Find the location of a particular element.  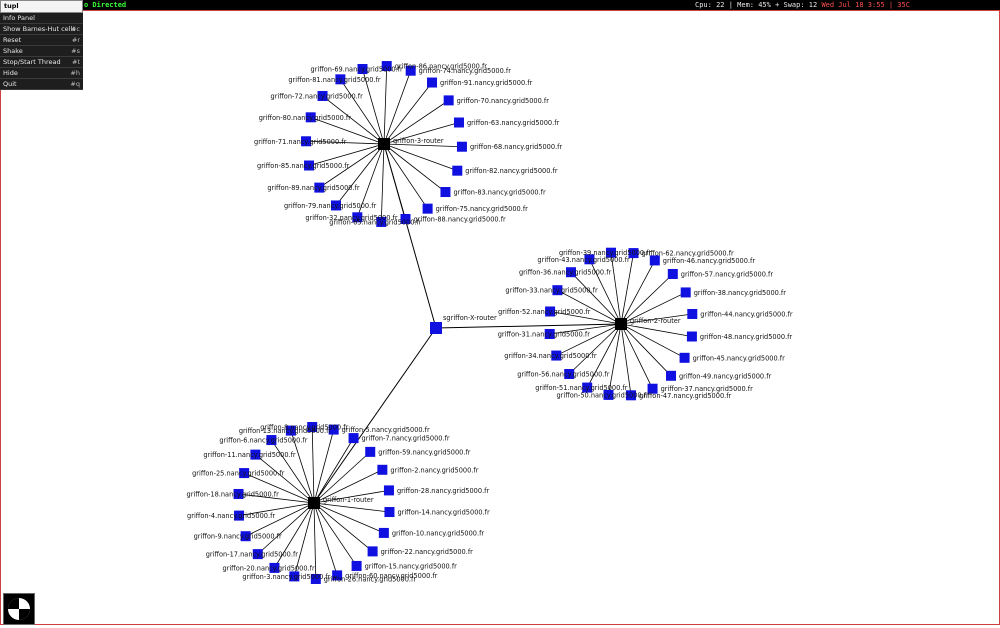

host-label: griffon-33.nancy.grid5000.fr is located at coordinates (551, 291).